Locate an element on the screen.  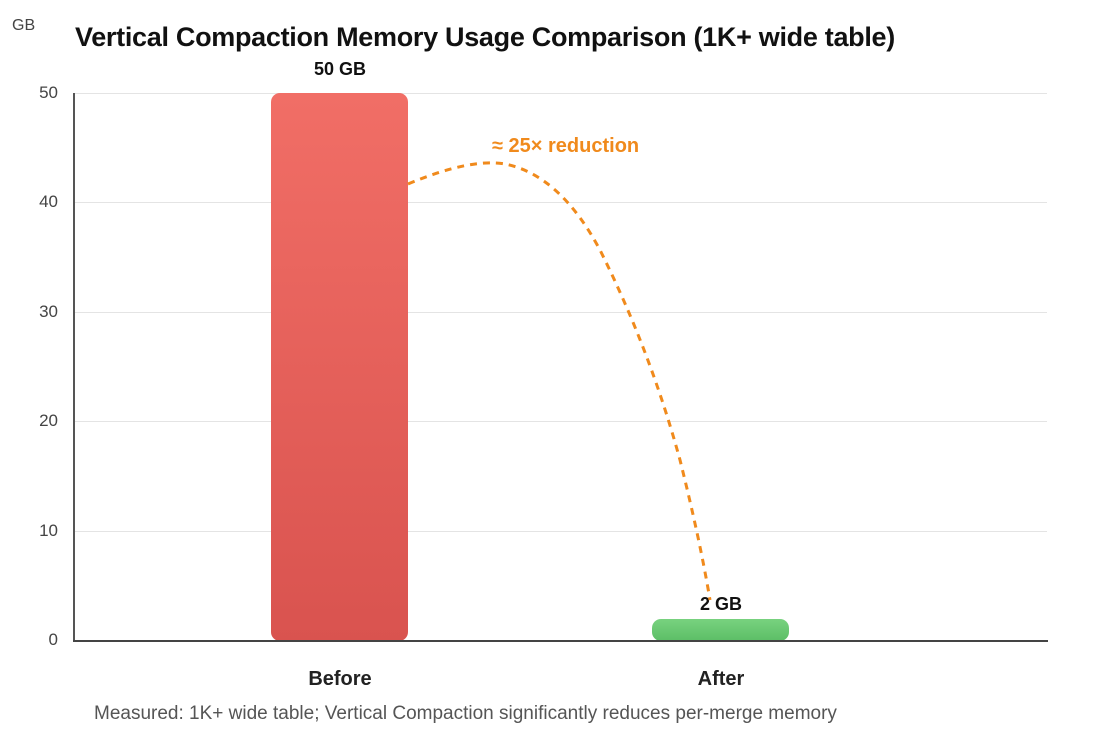
y-axis is located at coordinates (74, 367).